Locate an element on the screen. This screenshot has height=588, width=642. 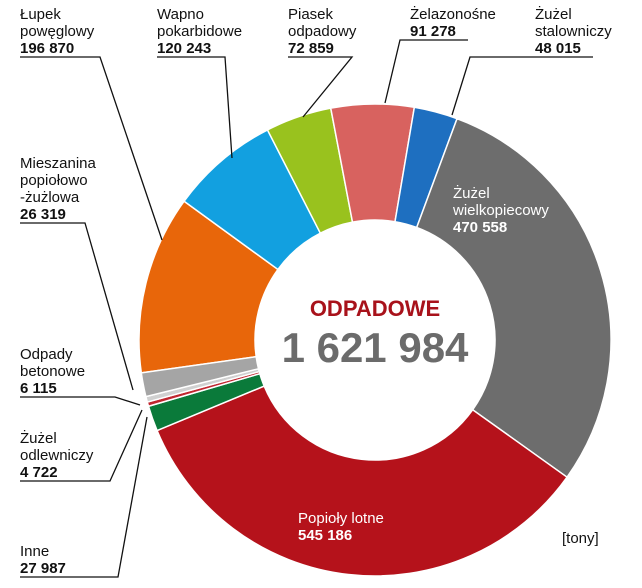
value-label: 6 115 is located at coordinates (38, 388).